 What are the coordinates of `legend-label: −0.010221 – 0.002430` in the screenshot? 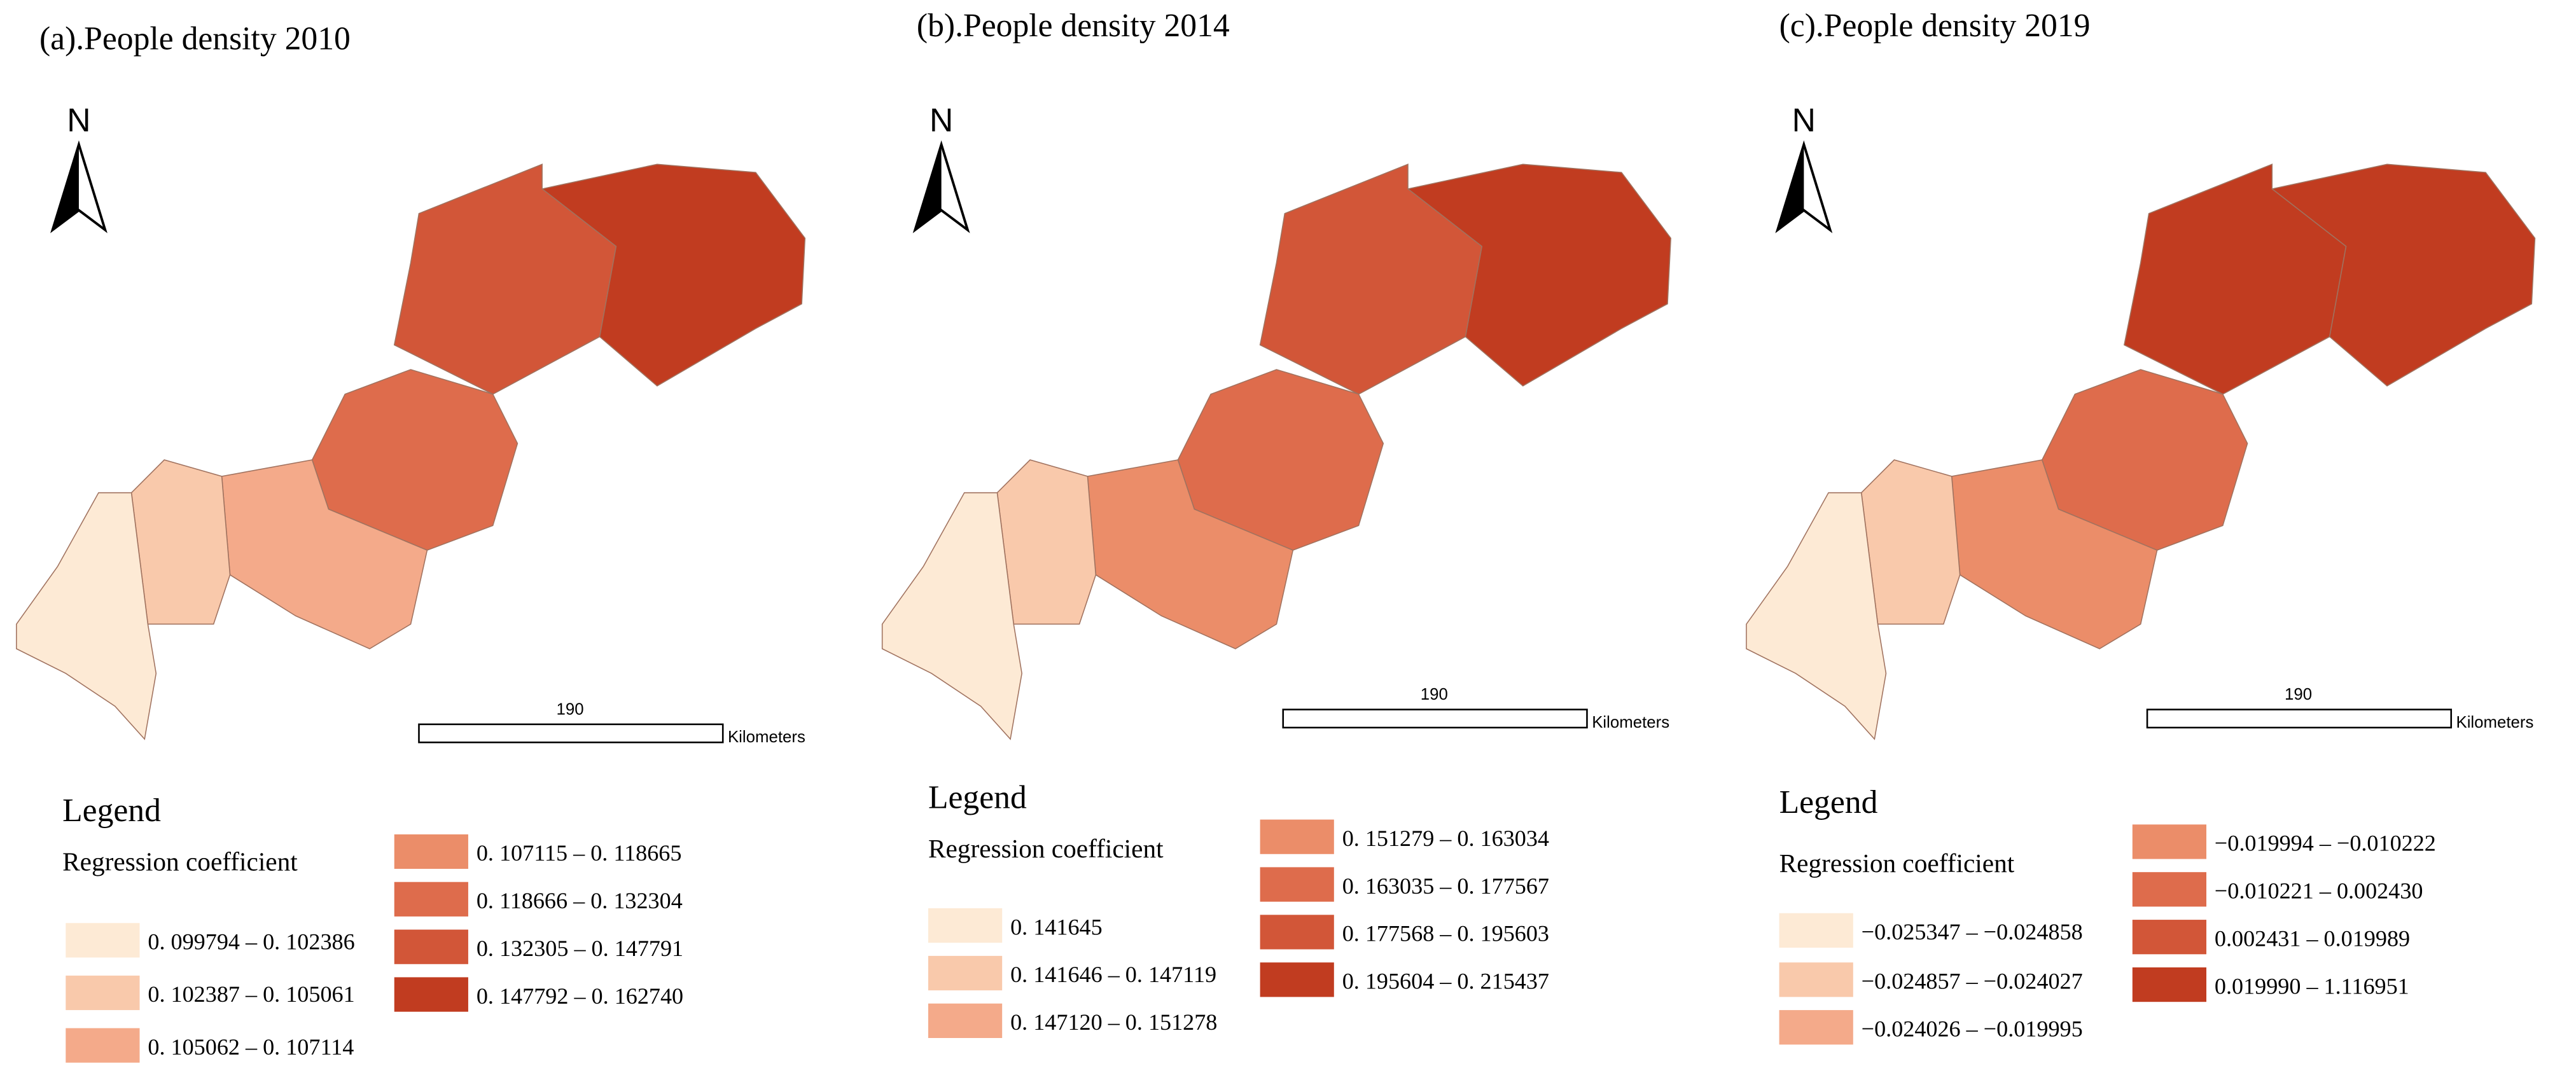 It's located at (2319, 891).